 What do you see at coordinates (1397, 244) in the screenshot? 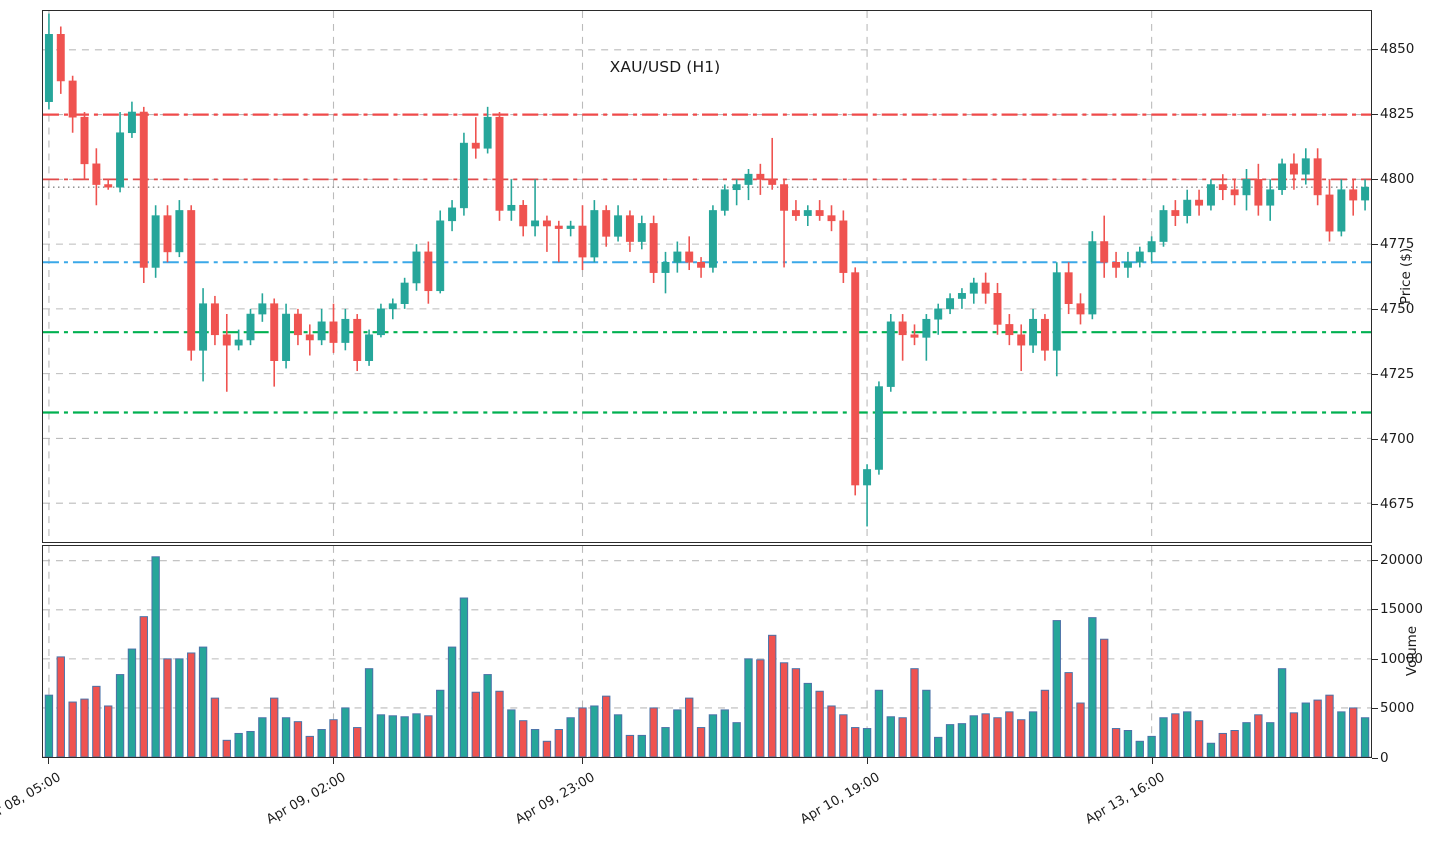
I see `price-tick-label: 4775` at bounding box center [1397, 244].